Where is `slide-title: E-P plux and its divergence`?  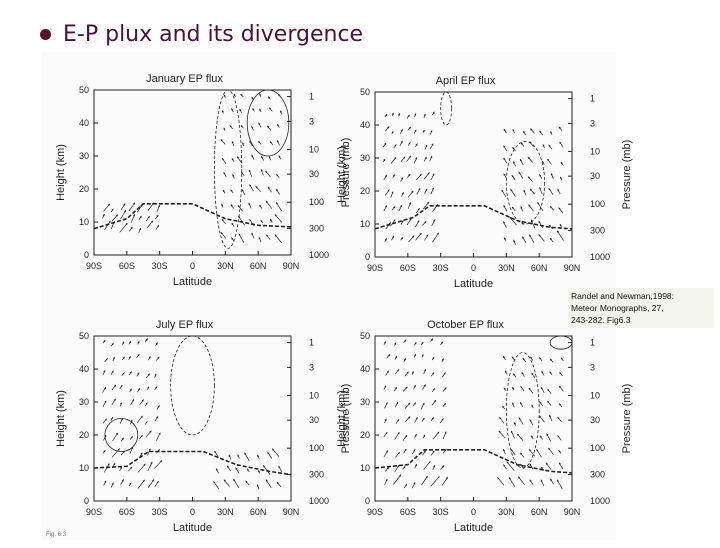
slide-title: E-P plux and its divergence is located at coordinates (201, 34).